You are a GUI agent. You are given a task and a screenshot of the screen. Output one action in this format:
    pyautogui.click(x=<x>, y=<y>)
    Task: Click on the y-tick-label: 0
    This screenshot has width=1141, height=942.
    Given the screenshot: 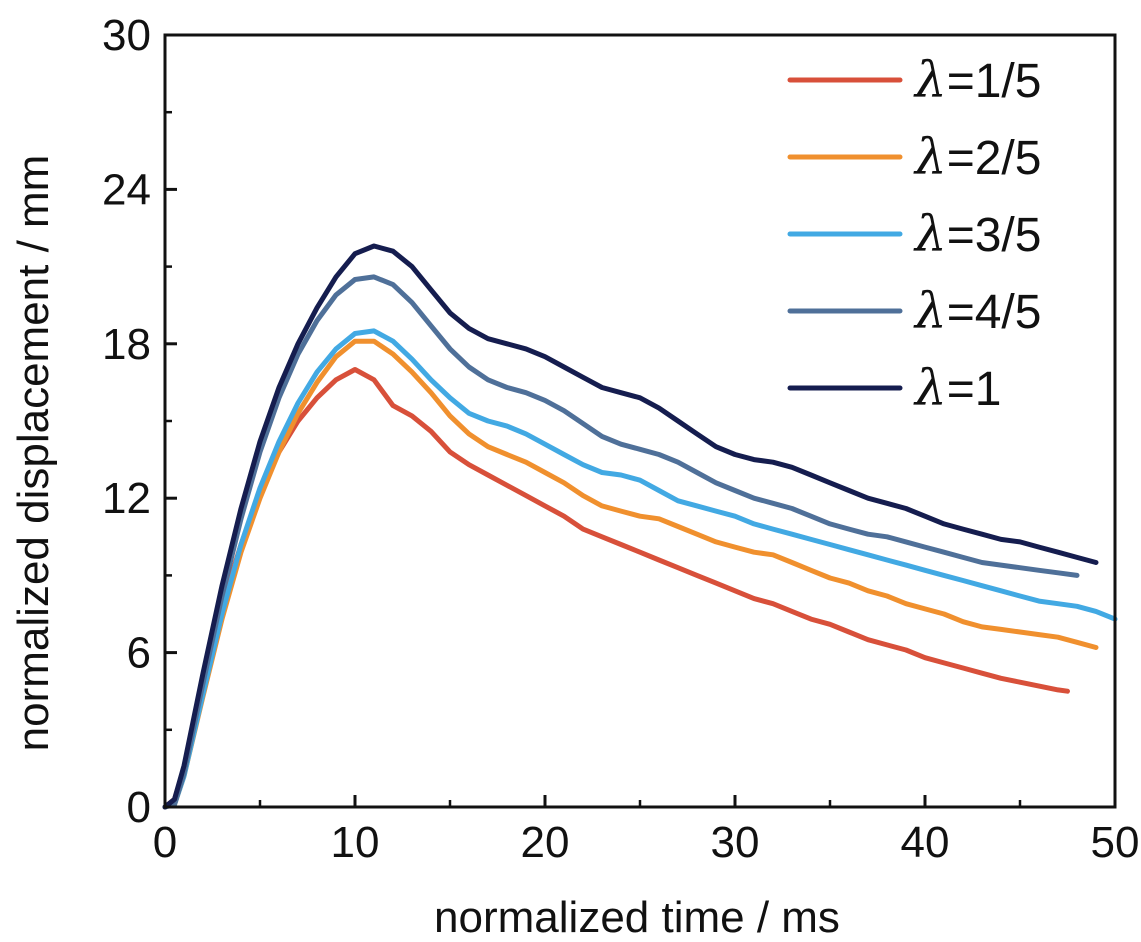 What is the action you would take?
    pyautogui.click(x=139, y=807)
    